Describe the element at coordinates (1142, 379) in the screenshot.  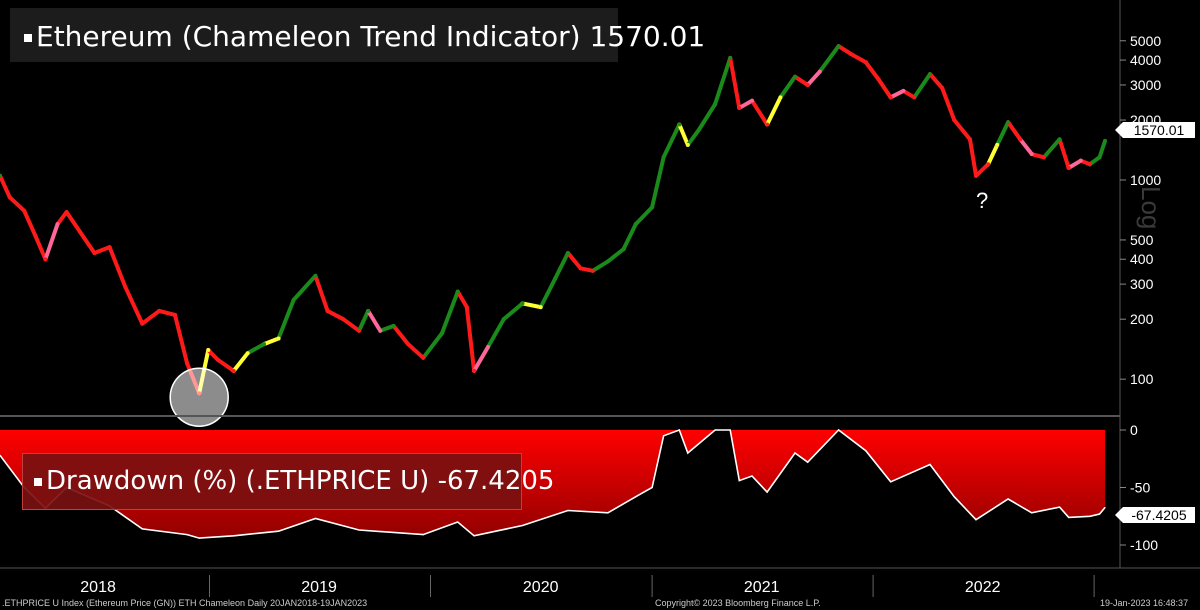
I see `y-tick-label: 100` at that location.